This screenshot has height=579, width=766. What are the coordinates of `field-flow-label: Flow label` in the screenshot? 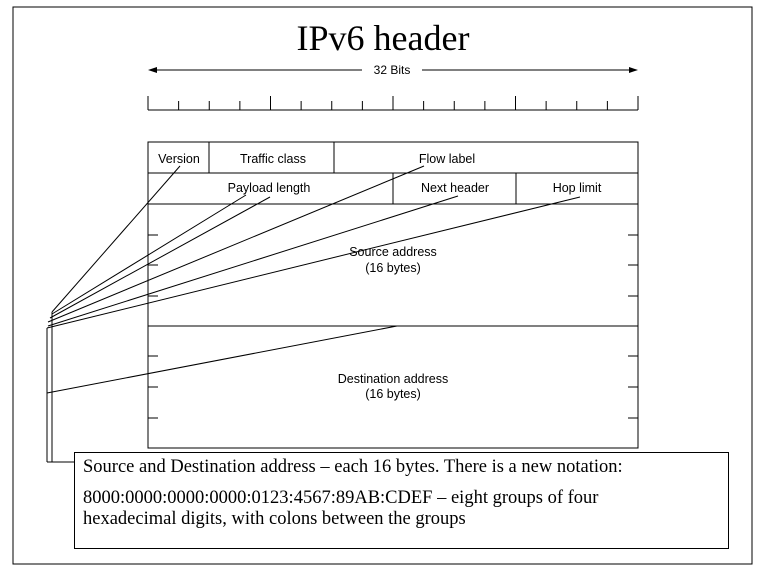 It's located at (447, 159).